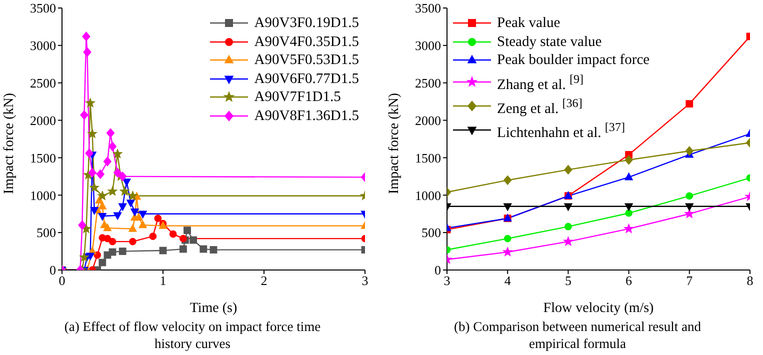  I want to click on x-axis-title: Time (s), so click(214, 308).